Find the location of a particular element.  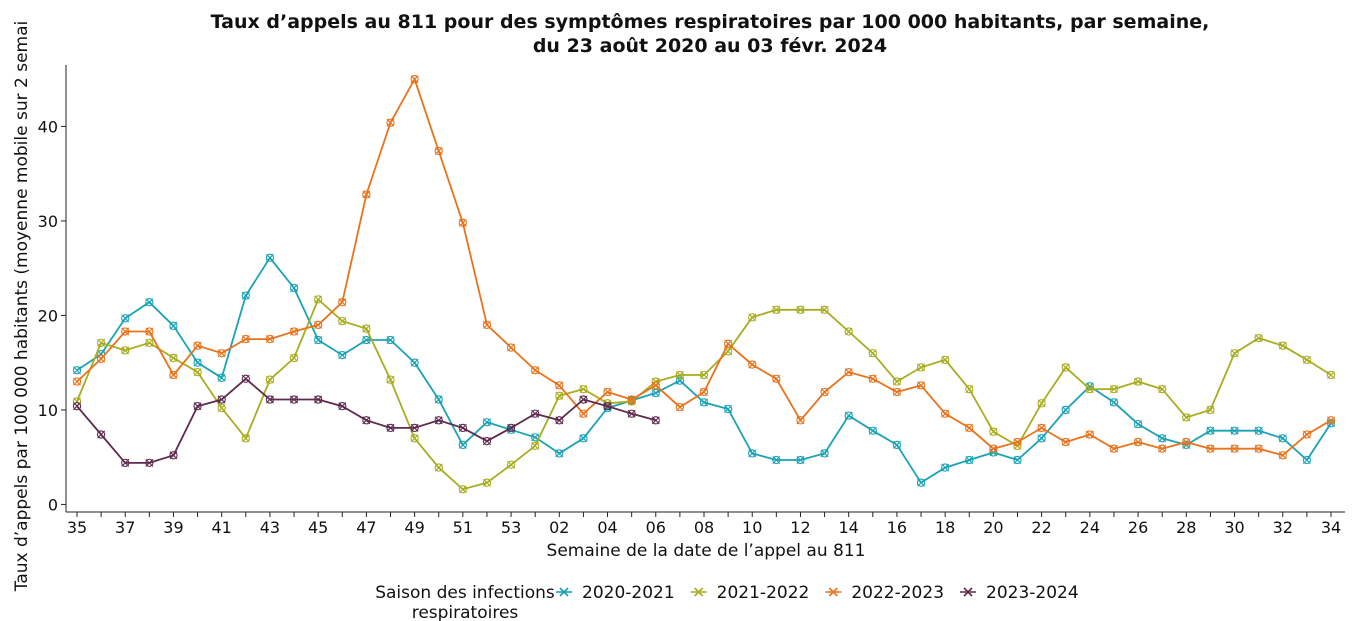

chart-title: du 23 août 2020 au 03 févr. 2024 is located at coordinates (710, 46).